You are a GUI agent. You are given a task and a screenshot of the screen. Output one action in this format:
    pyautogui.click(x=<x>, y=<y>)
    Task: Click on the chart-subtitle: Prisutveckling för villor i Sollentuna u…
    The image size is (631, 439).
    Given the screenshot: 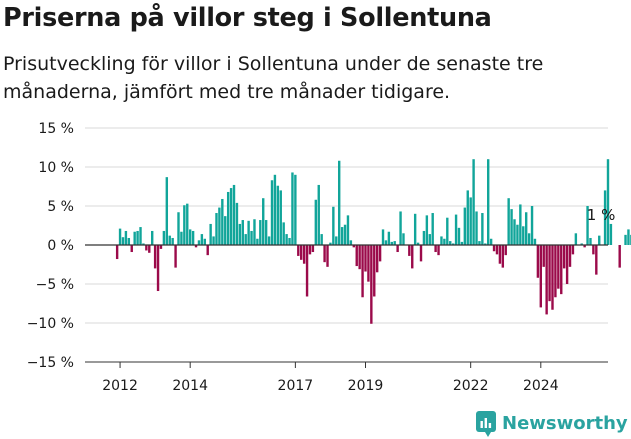 What is the action you would take?
    pyautogui.click(x=273, y=78)
    